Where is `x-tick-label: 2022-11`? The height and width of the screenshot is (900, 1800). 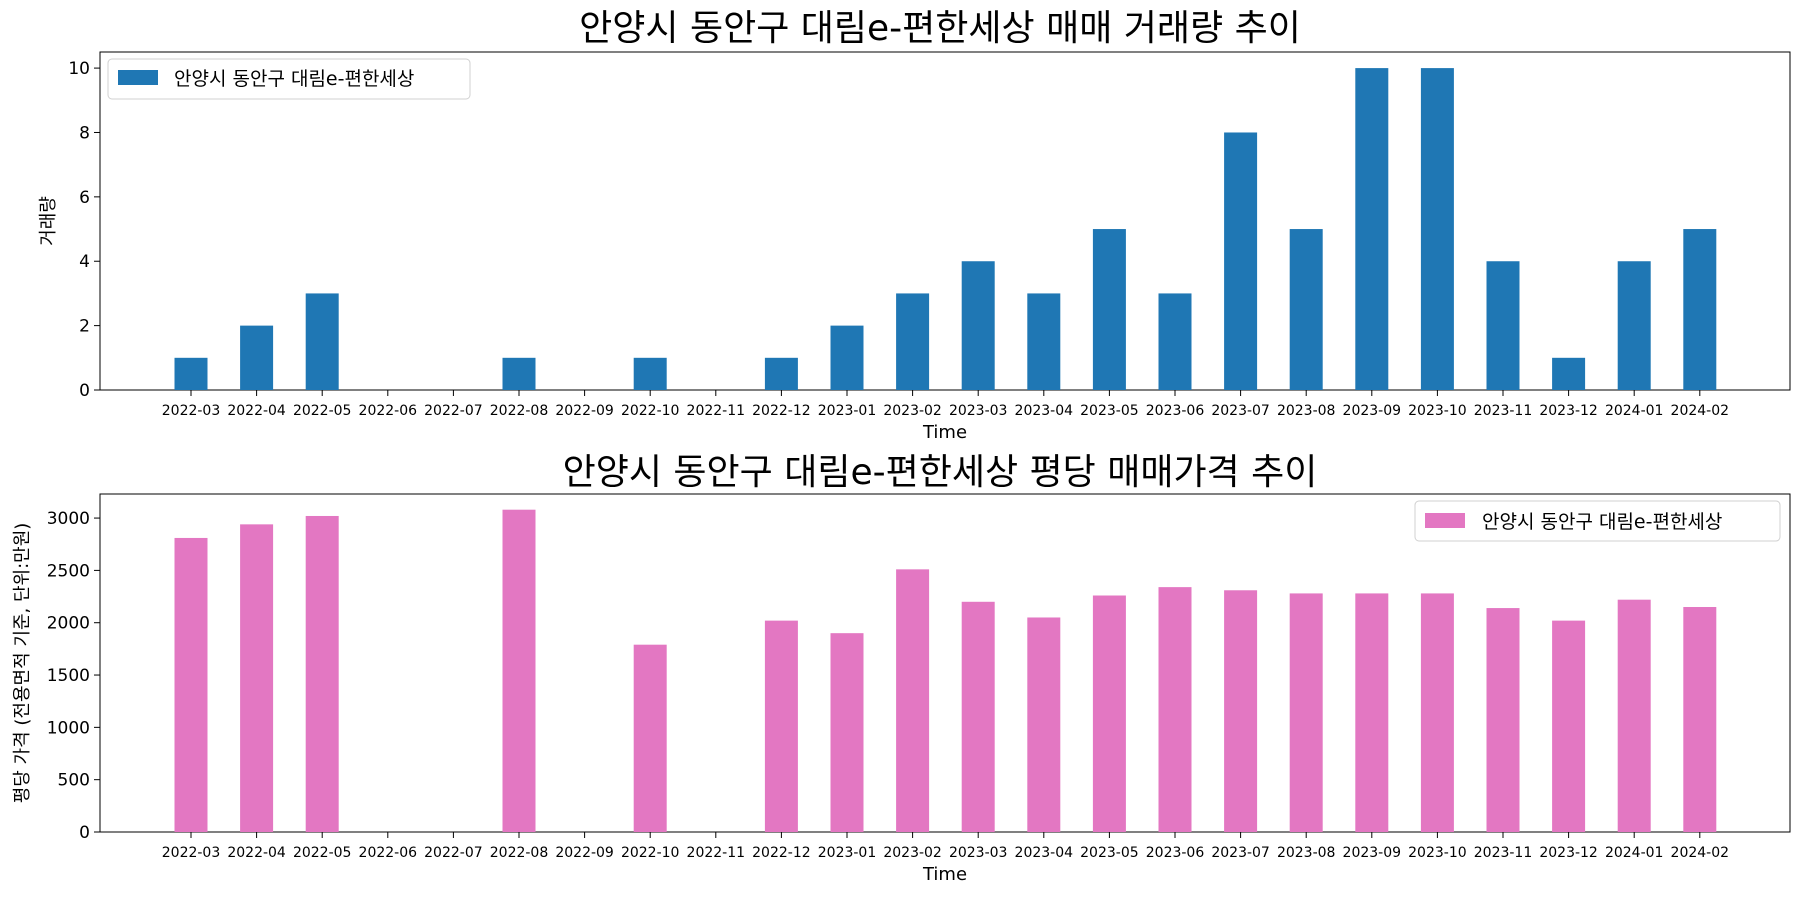
x-tick-label: 2022-11 is located at coordinates (716, 411).